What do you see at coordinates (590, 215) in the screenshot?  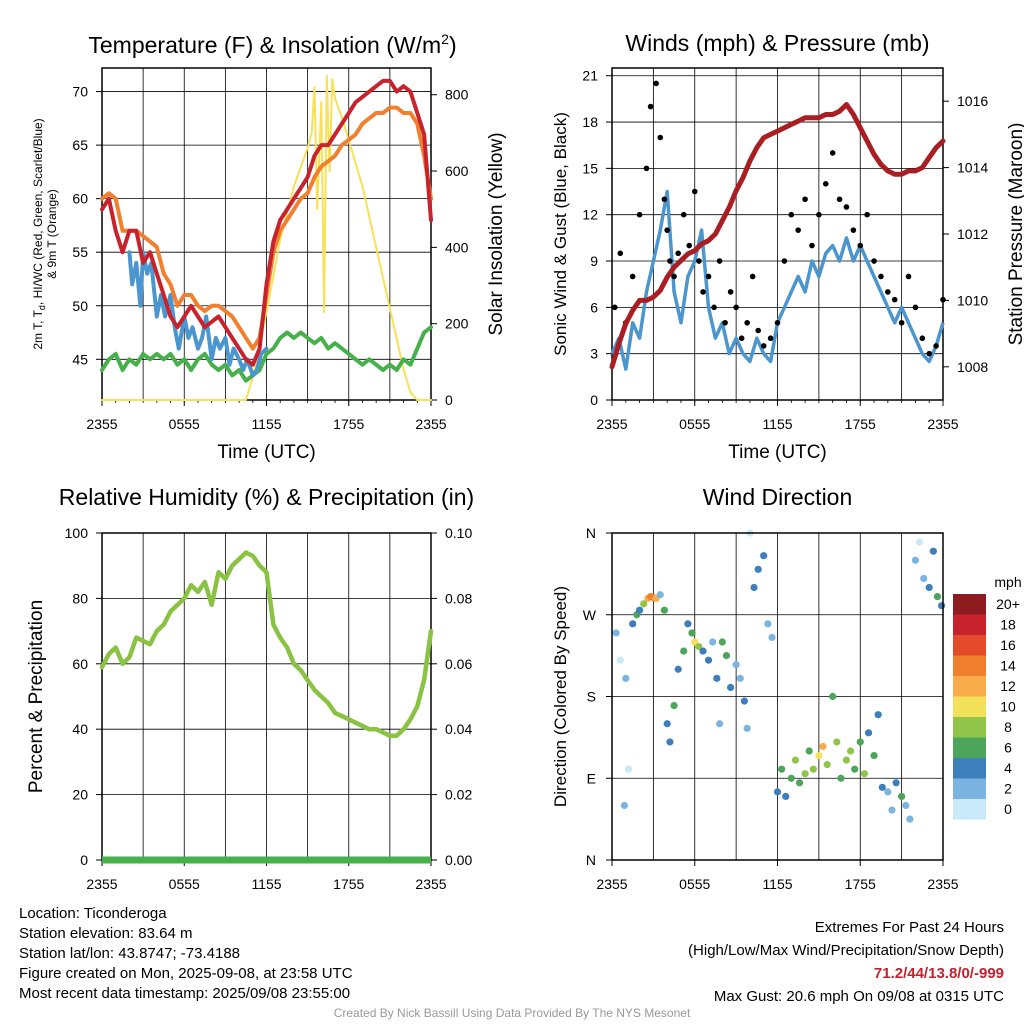 I see `y-tick-label: 12` at bounding box center [590, 215].